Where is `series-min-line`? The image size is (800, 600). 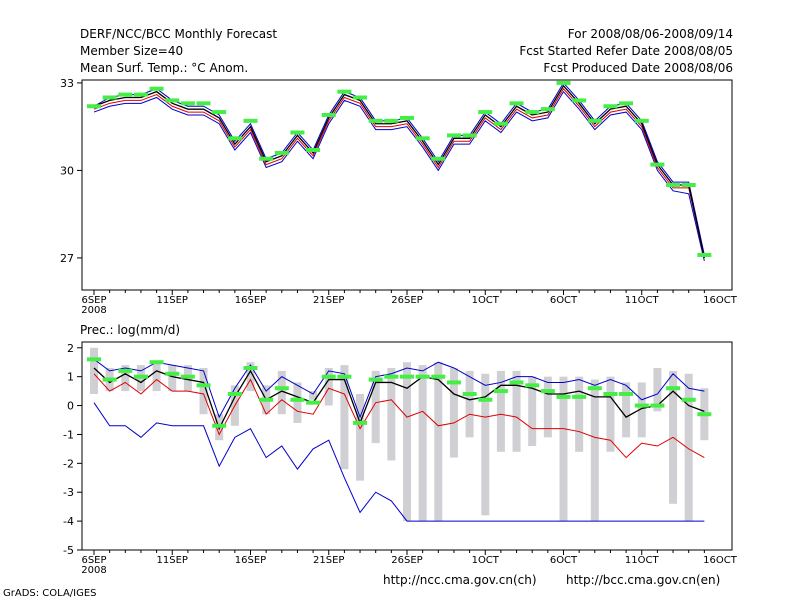 series-min-line is located at coordinates (399, 416).